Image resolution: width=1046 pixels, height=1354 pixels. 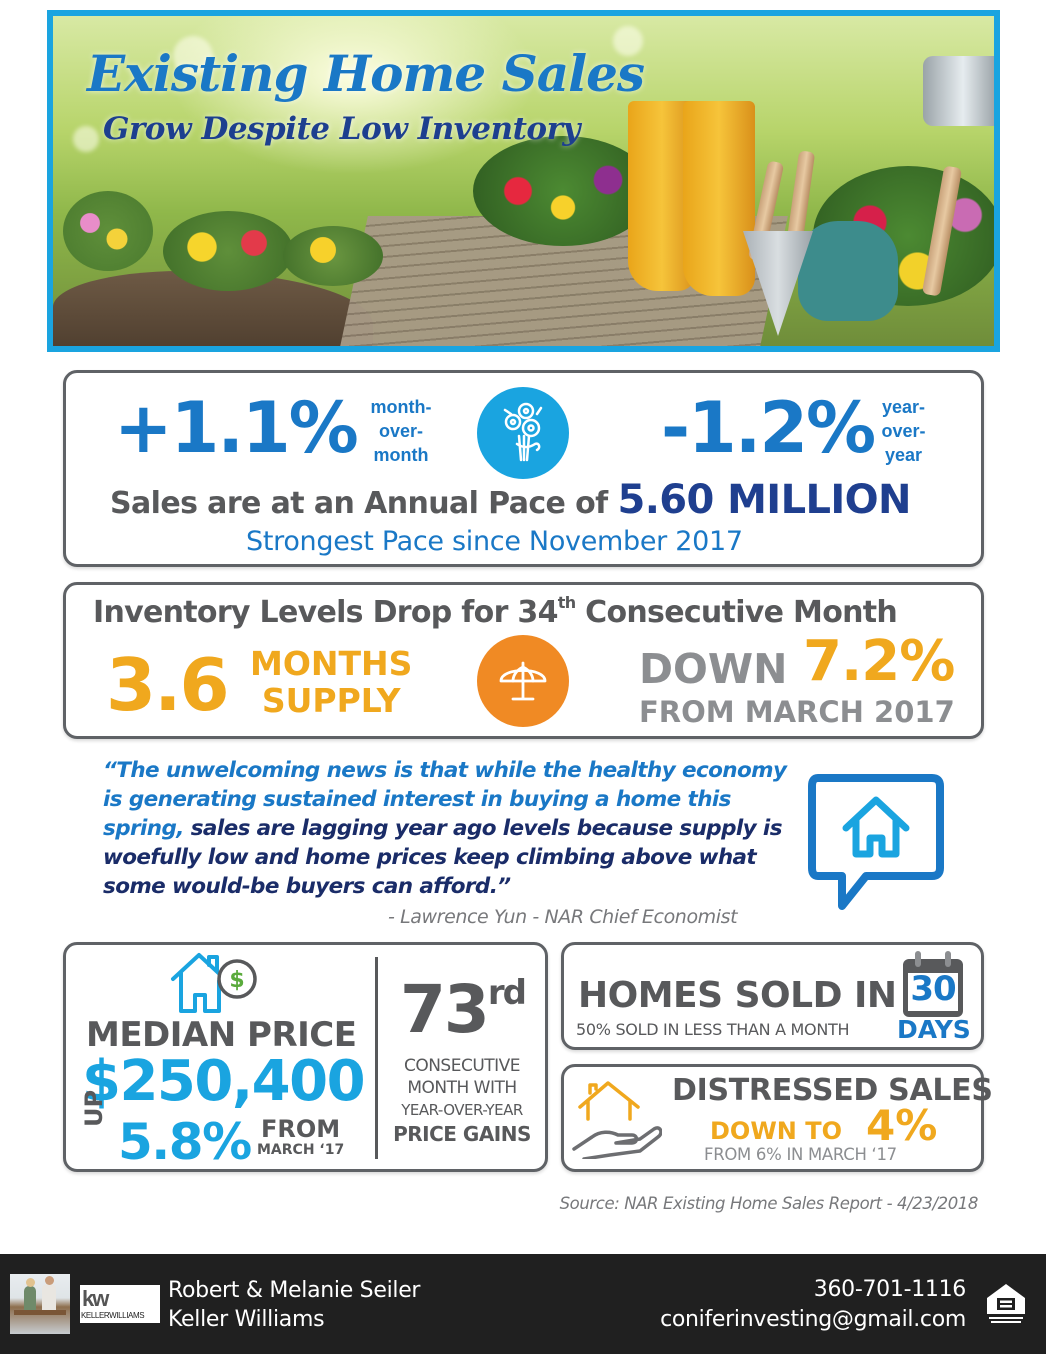 I want to click on yoy-label-line: over-, so click(x=903, y=431).